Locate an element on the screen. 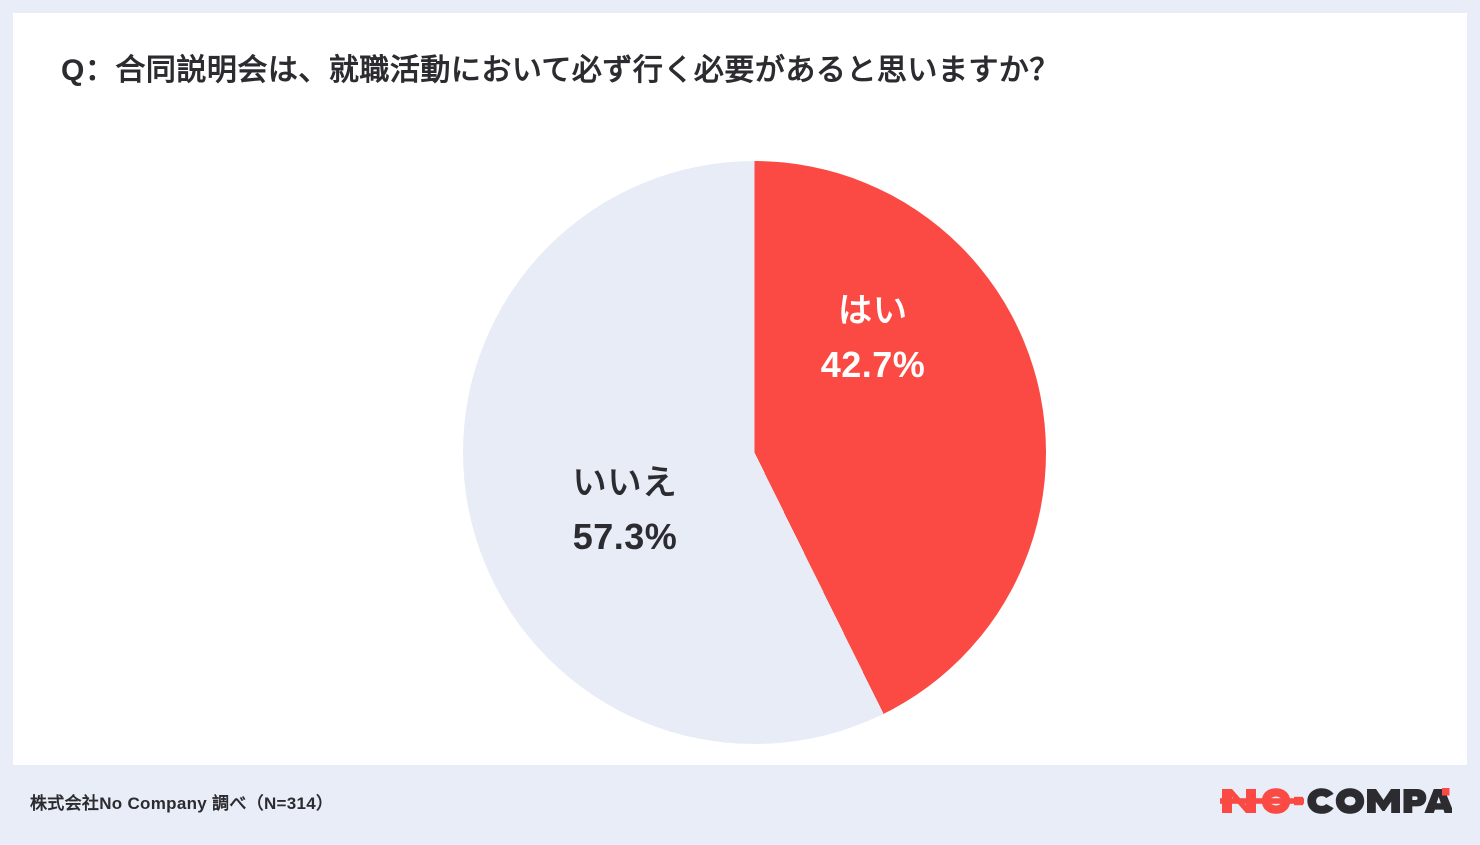 The image size is (1480, 845). nocompany-logo is located at coordinates (1336, 801).